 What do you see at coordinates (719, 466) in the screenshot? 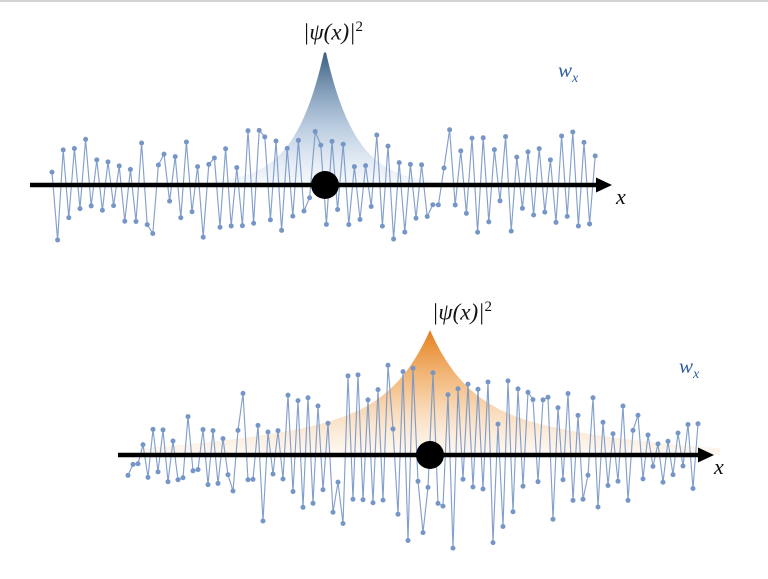
I see `x-axis-label-bottom: x` at bounding box center [719, 466].